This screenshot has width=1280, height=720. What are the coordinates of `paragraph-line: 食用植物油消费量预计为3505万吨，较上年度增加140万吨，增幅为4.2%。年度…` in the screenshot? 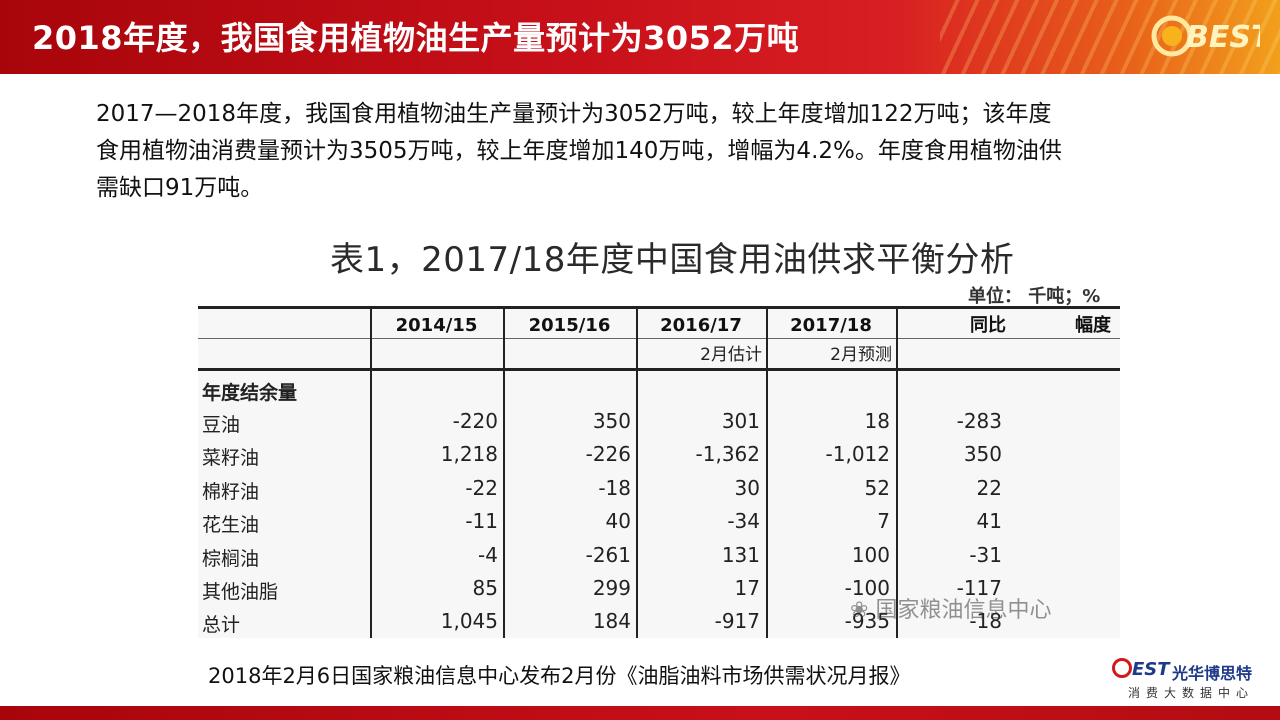 It's located at (579, 151).